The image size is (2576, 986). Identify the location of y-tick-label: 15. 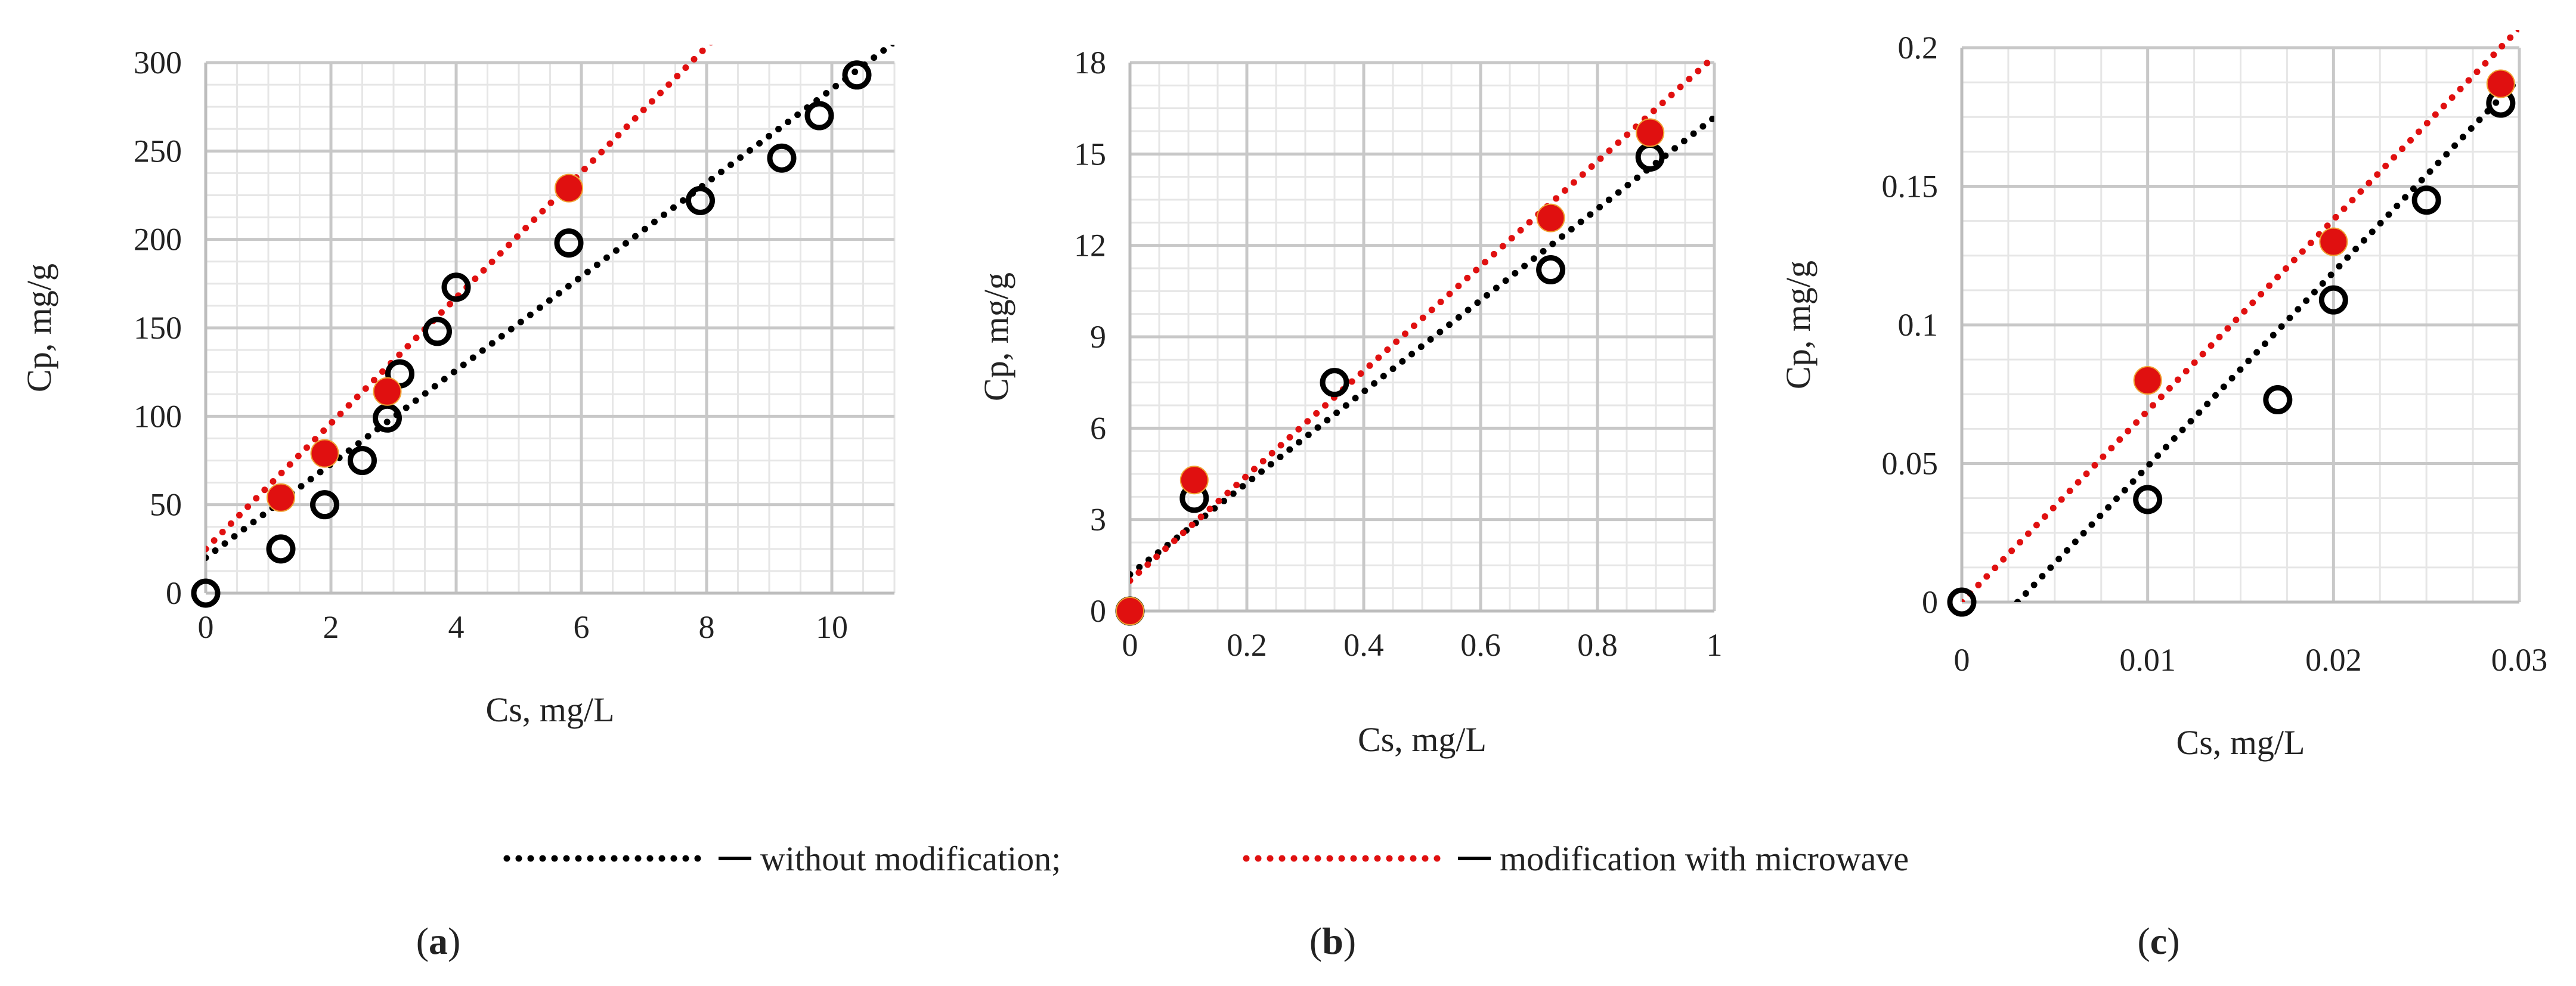
(1090, 154).